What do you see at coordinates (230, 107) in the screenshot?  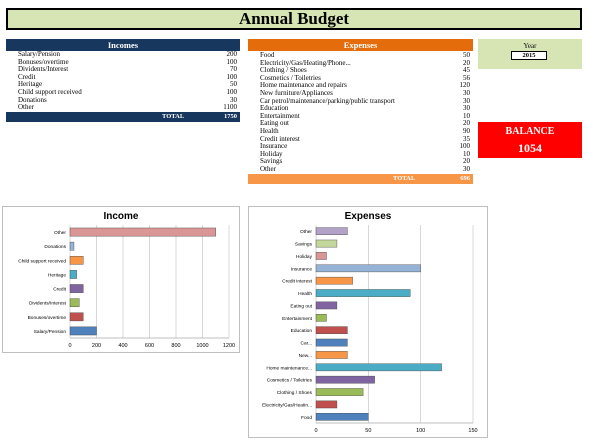 I see `incomes-row-value: 1100` at bounding box center [230, 107].